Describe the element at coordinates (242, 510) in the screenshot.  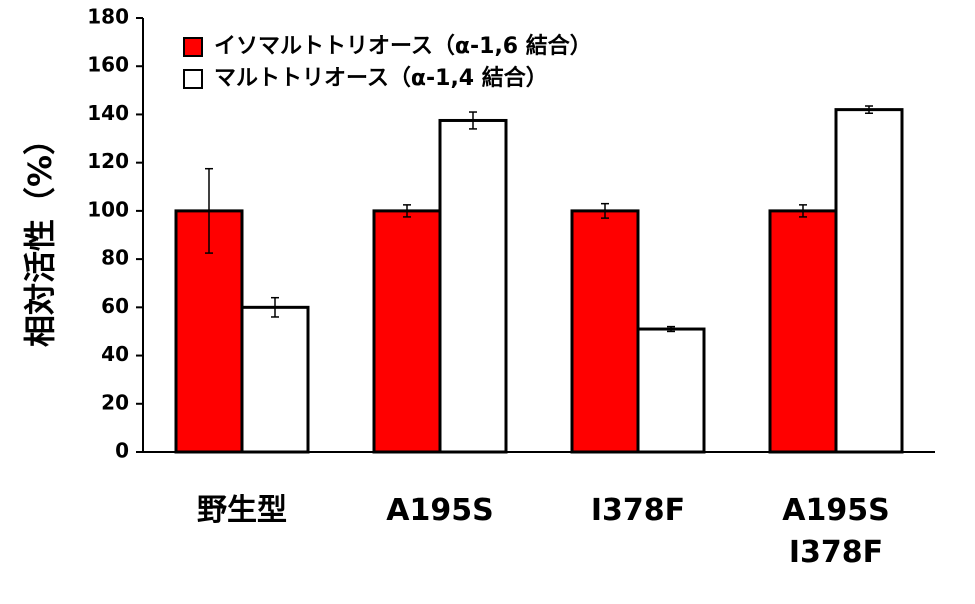
I see `x-tick-label: 野生型` at that location.